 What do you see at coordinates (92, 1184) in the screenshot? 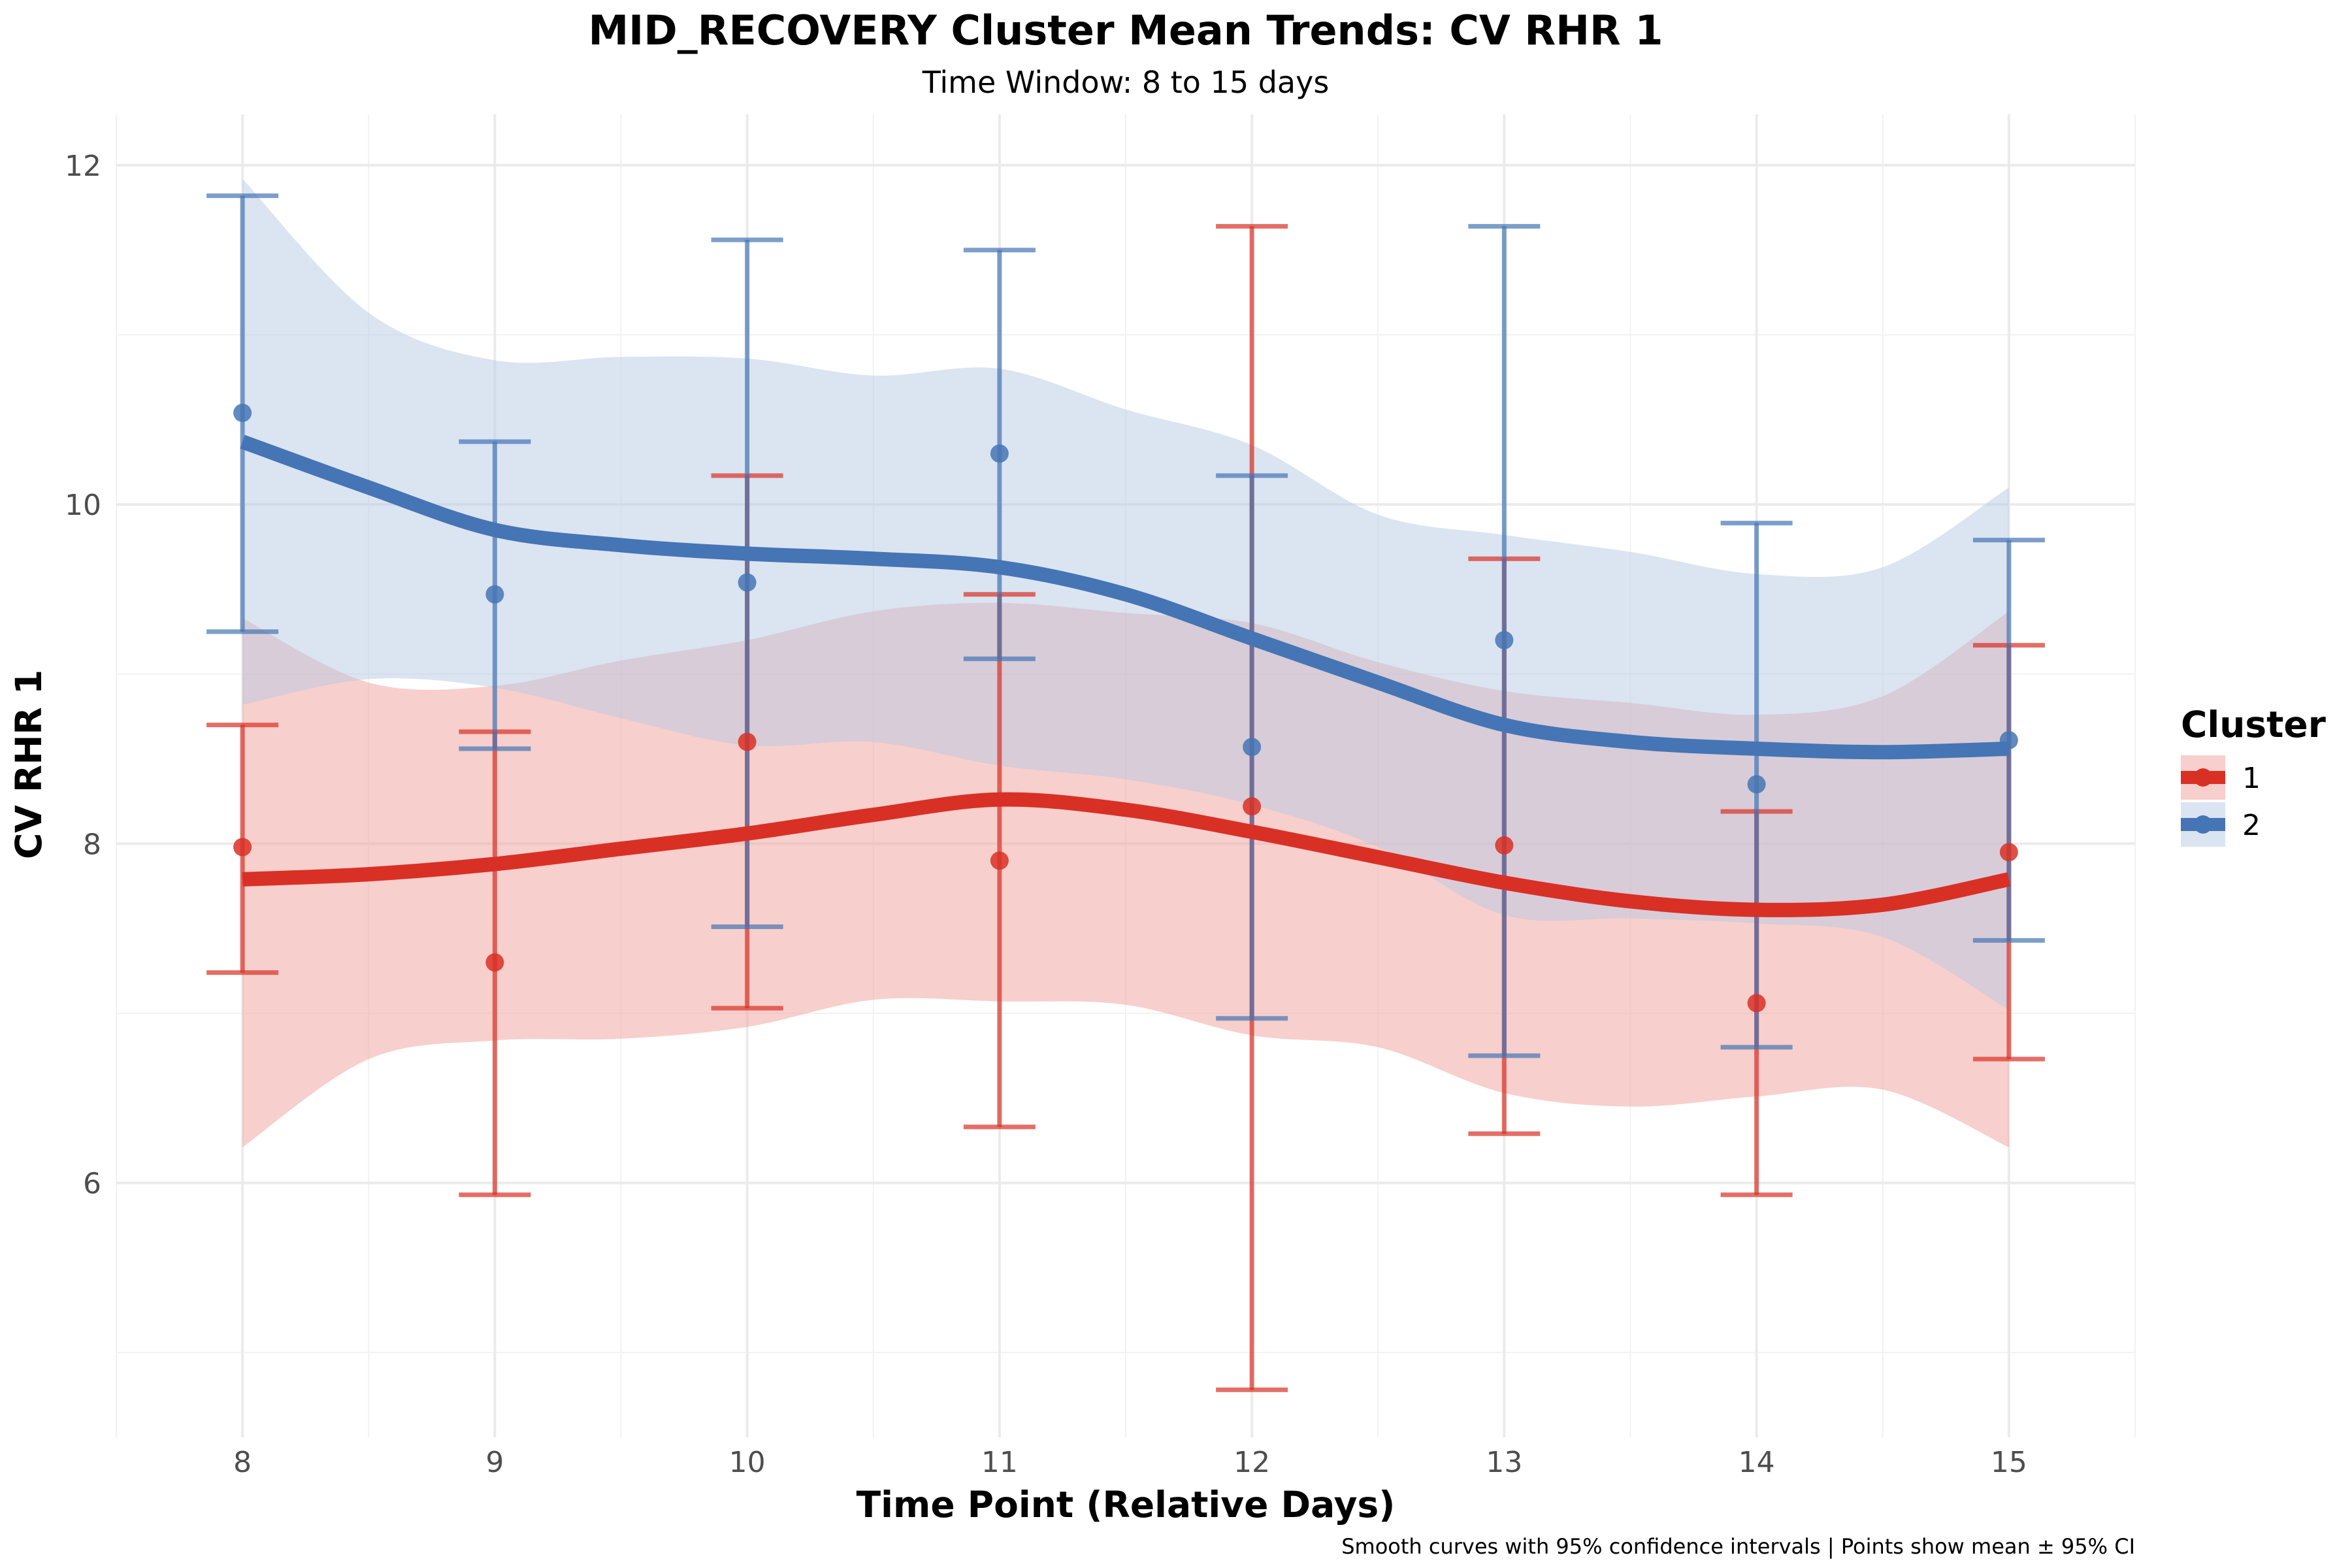
I see `y-tick-label: 6` at bounding box center [92, 1184].